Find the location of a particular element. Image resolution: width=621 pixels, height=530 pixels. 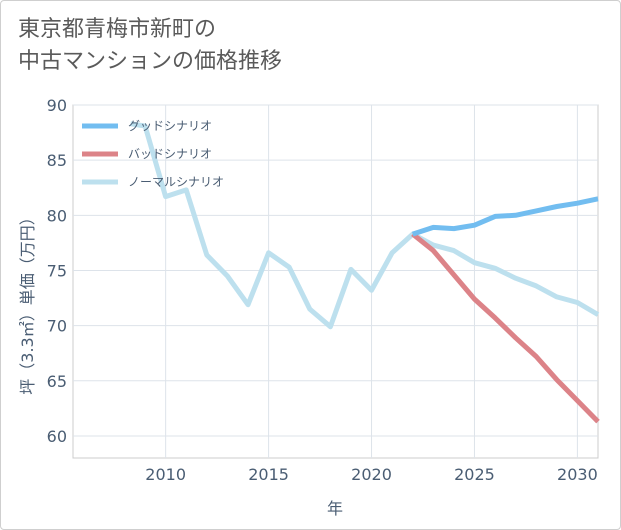

y-tick-label: 80 is located at coordinates (57, 215).